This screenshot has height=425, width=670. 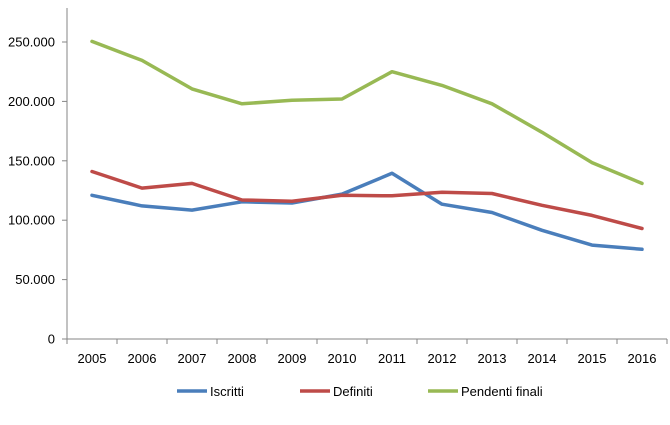 What do you see at coordinates (342, 358) in the screenshot?
I see `x-tick-label: 2010` at bounding box center [342, 358].